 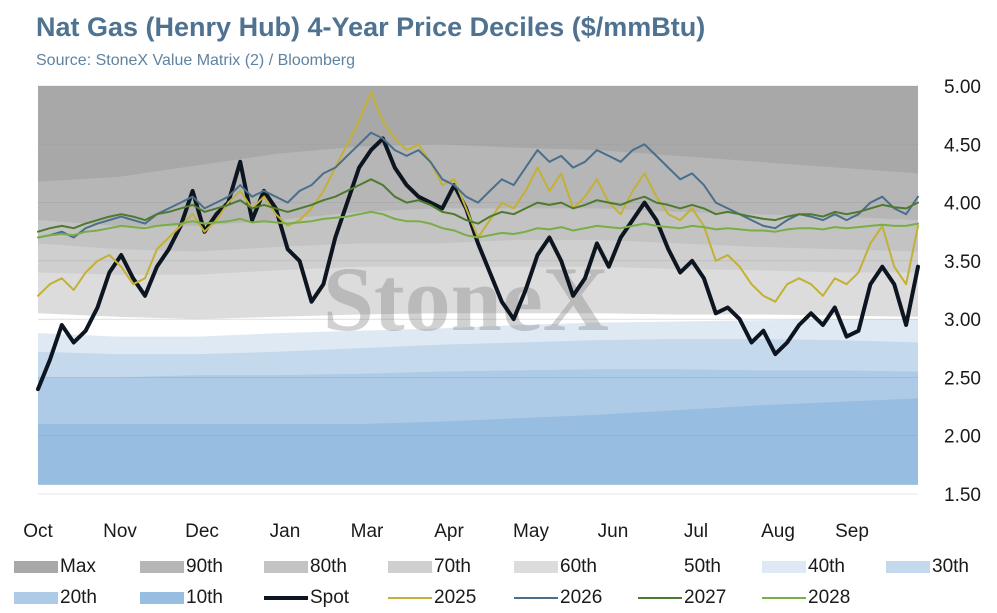 I want to click on legend-item-70th: 70th, so click(x=429, y=567).